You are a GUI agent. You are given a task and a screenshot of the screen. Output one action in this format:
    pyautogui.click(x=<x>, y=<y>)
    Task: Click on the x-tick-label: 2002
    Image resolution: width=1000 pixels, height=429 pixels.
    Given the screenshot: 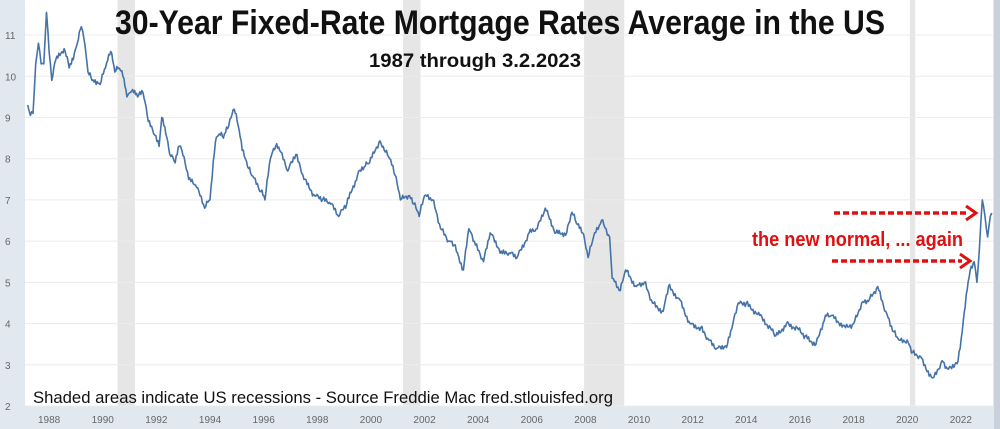 What is the action you would take?
    pyautogui.click(x=424, y=420)
    